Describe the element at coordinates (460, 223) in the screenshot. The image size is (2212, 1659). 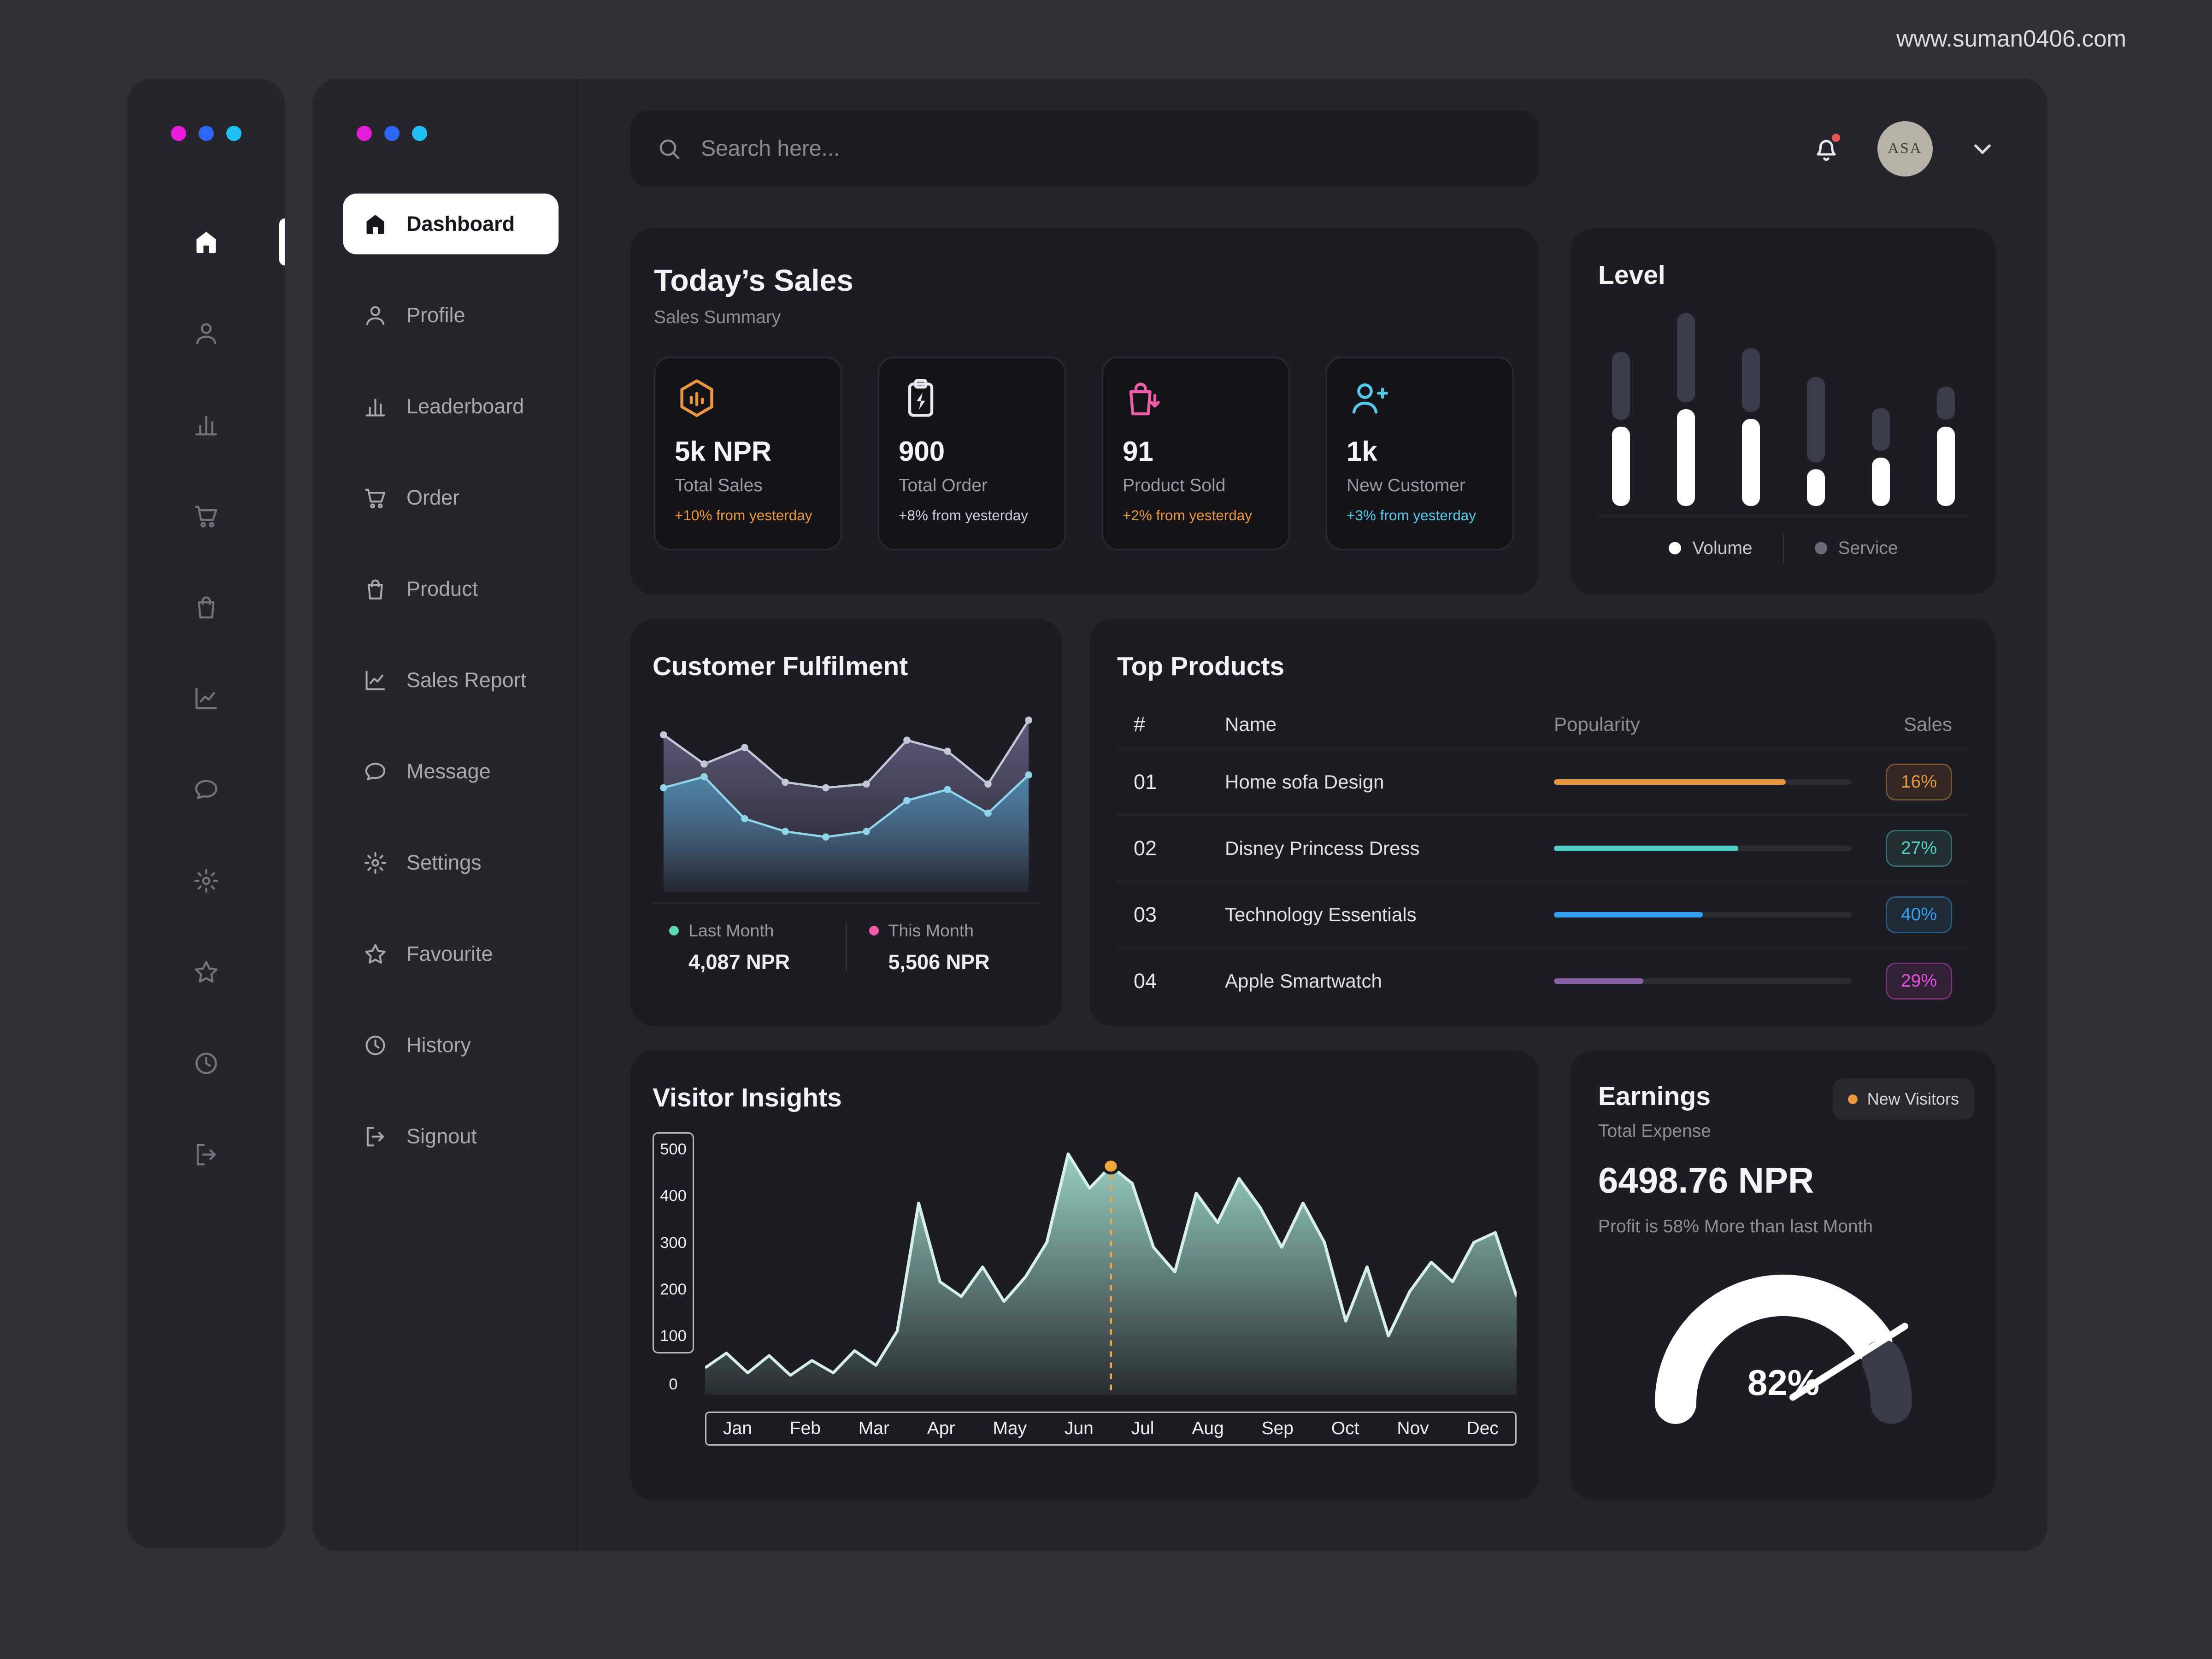
I see `sidebar-item-label: Dashboard` at that location.